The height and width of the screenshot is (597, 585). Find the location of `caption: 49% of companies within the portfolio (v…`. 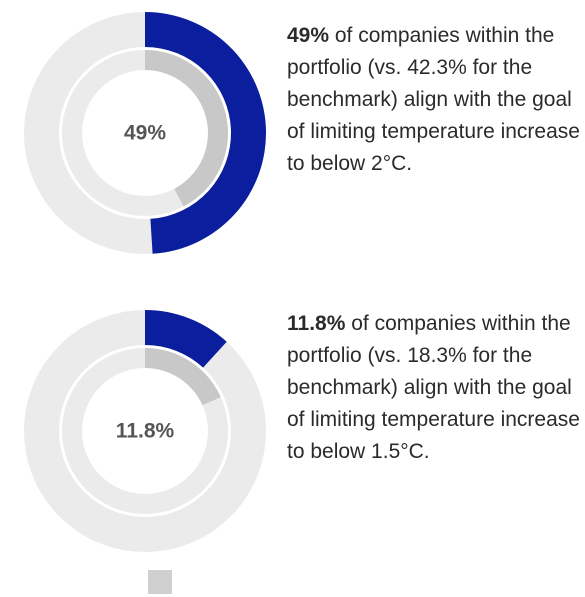

caption: 49% of companies within the portfolio (v… is located at coordinates (435, 100).